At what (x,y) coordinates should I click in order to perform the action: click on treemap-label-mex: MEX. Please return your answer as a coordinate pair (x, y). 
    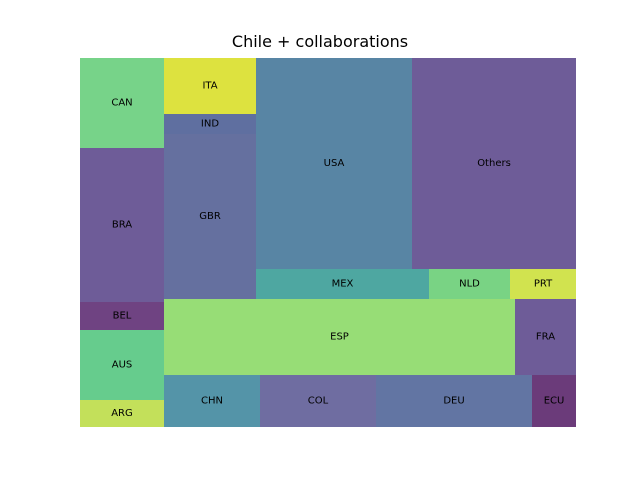
    Looking at the image, I should click on (343, 284).